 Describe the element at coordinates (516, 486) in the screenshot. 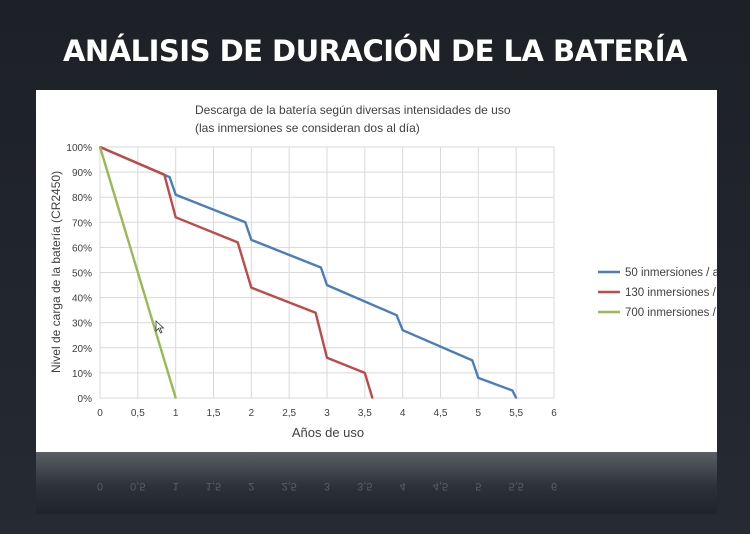

I see `reflection-tick-label: 5,5` at that location.